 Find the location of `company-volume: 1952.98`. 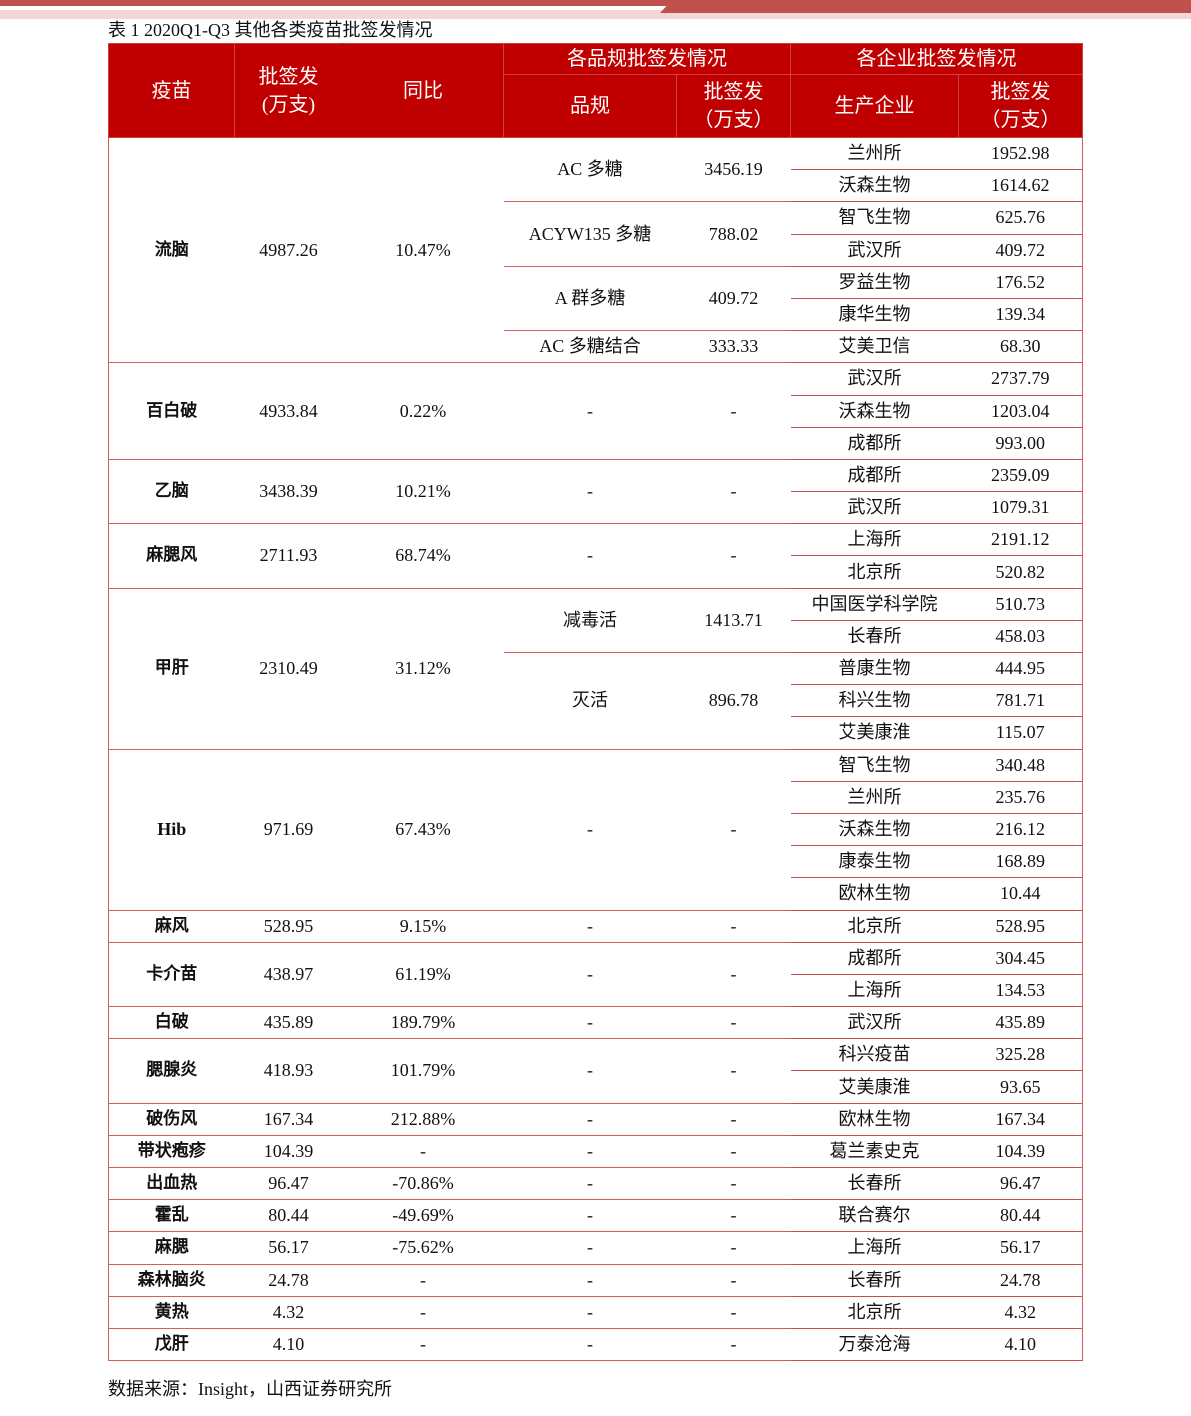

company-volume: 1952.98 is located at coordinates (1020, 154).